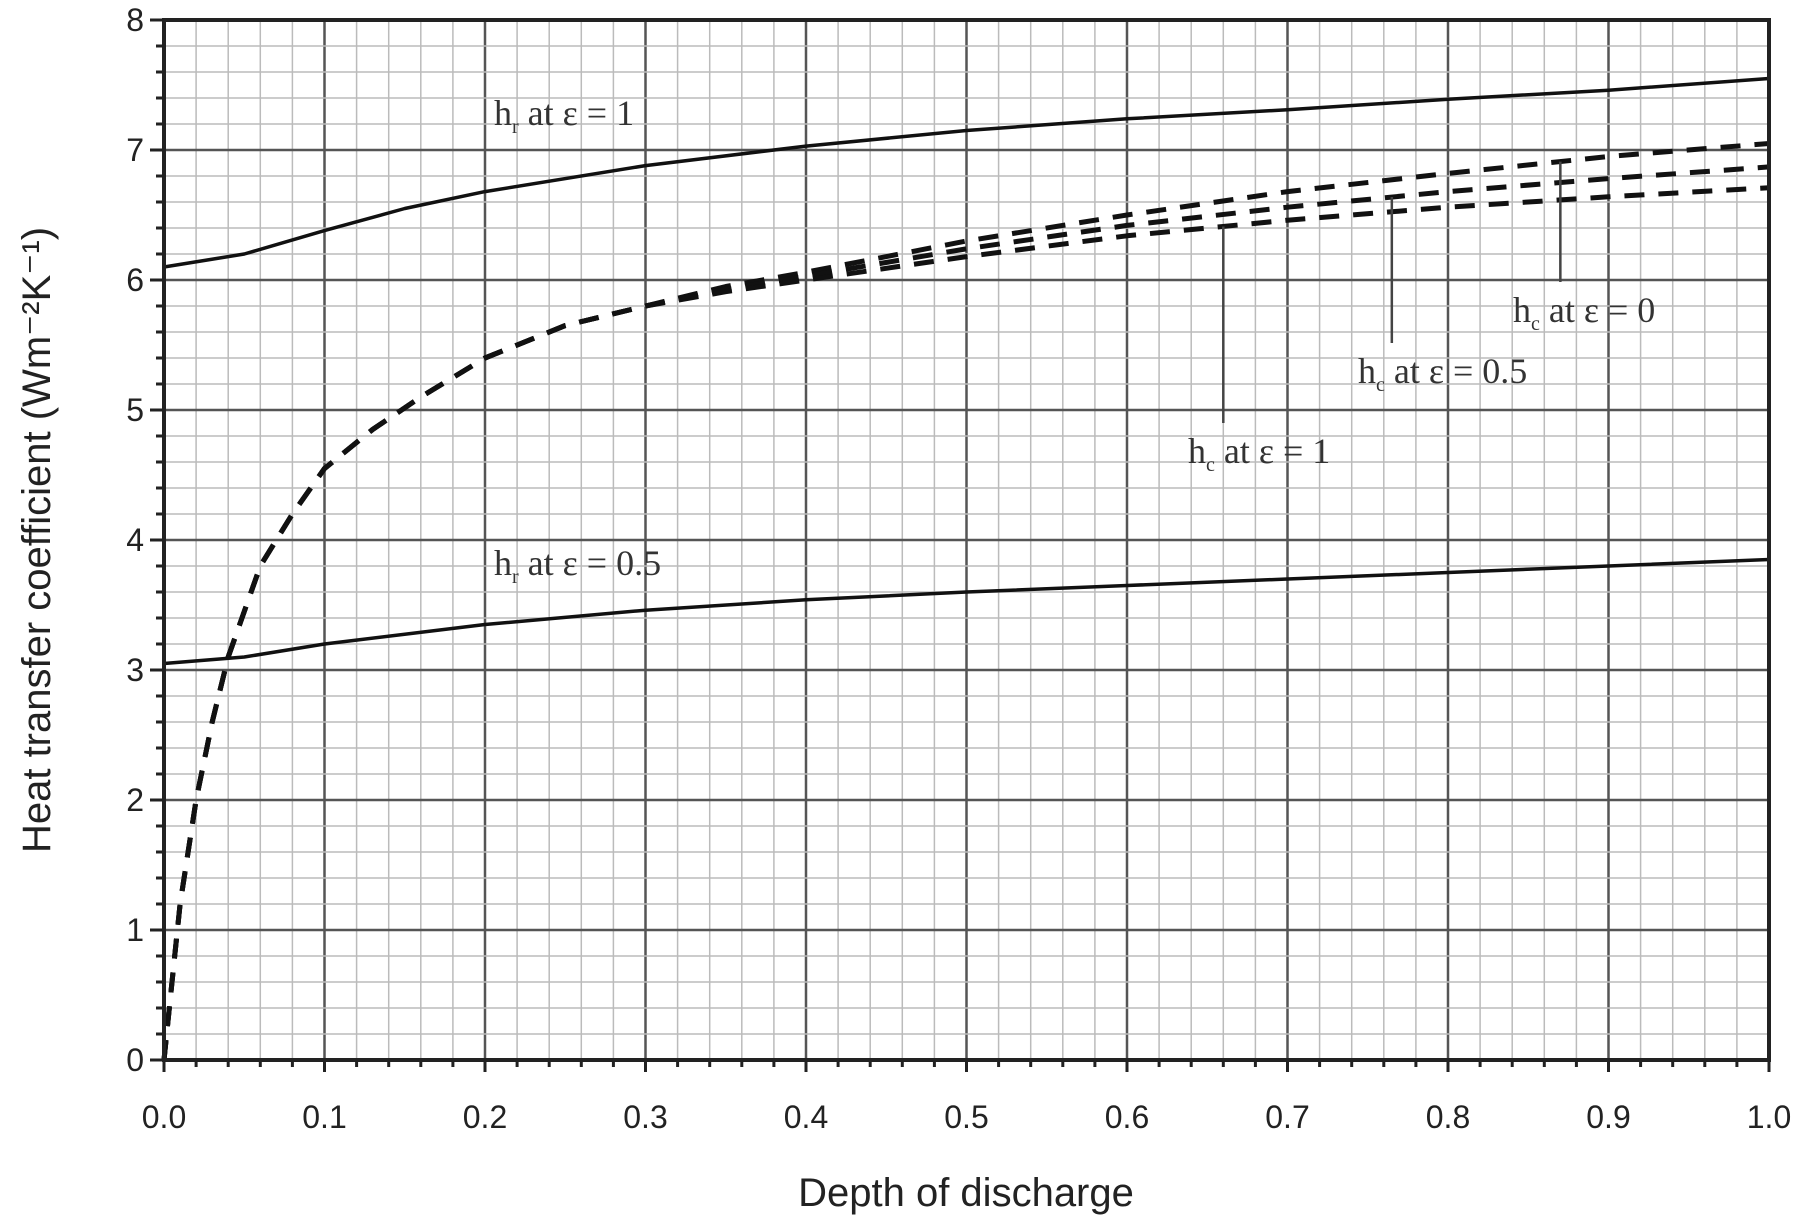 The height and width of the screenshot is (1221, 1800). Describe the element at coordinates (1259, 453) in the screenshot. I see `annotation-text: hc at ε = 1` at that location.